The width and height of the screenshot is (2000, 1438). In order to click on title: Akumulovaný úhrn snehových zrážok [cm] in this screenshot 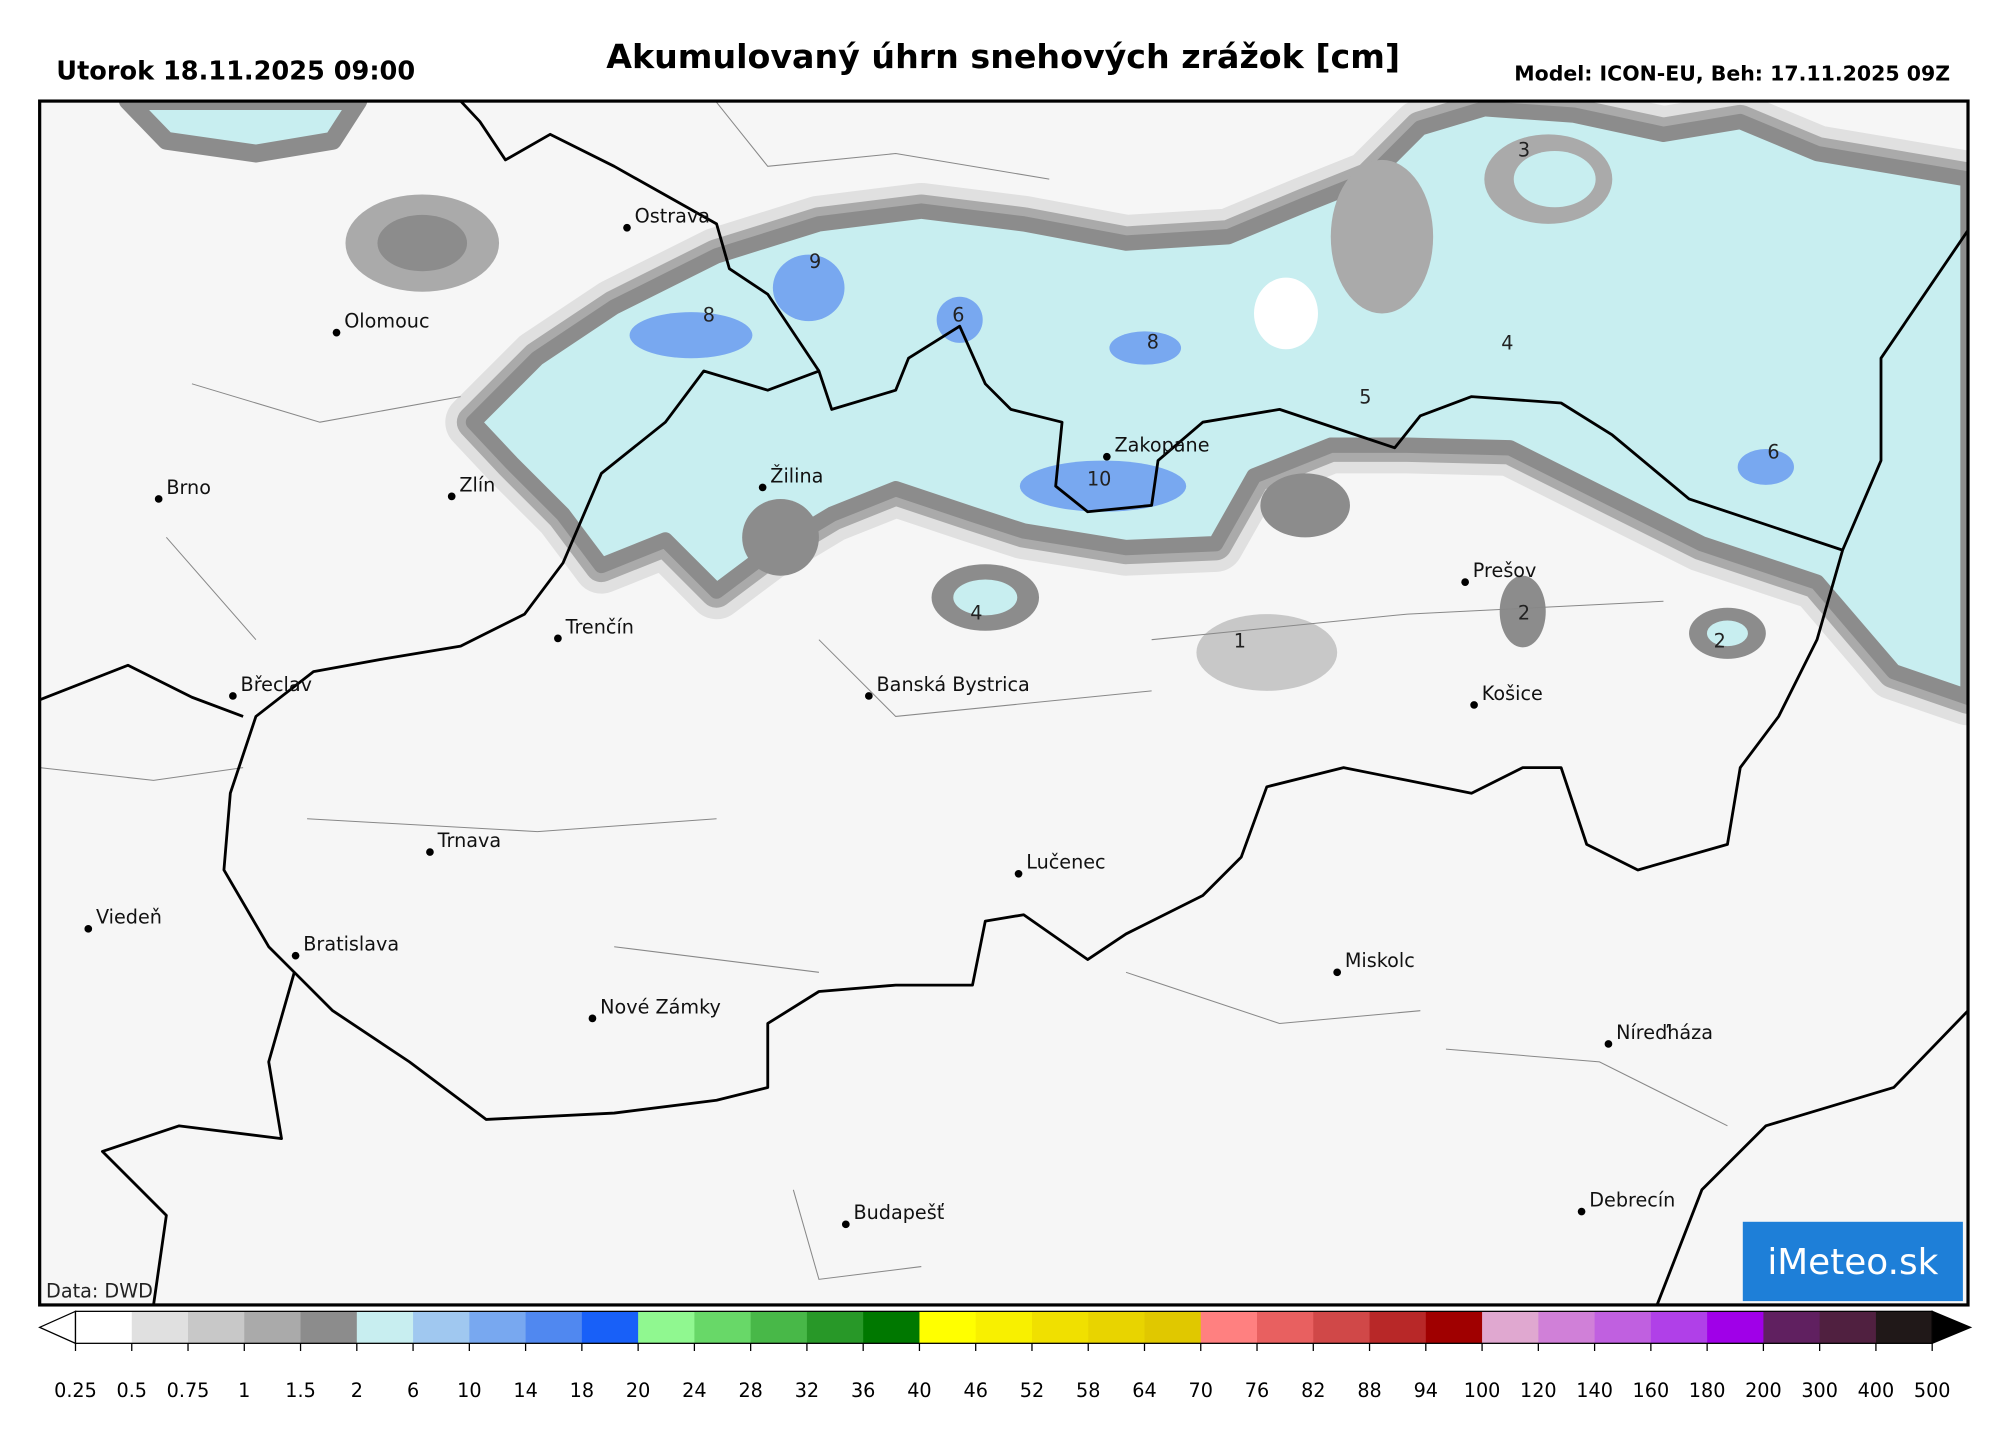, I will do `click(1003, 56)`.